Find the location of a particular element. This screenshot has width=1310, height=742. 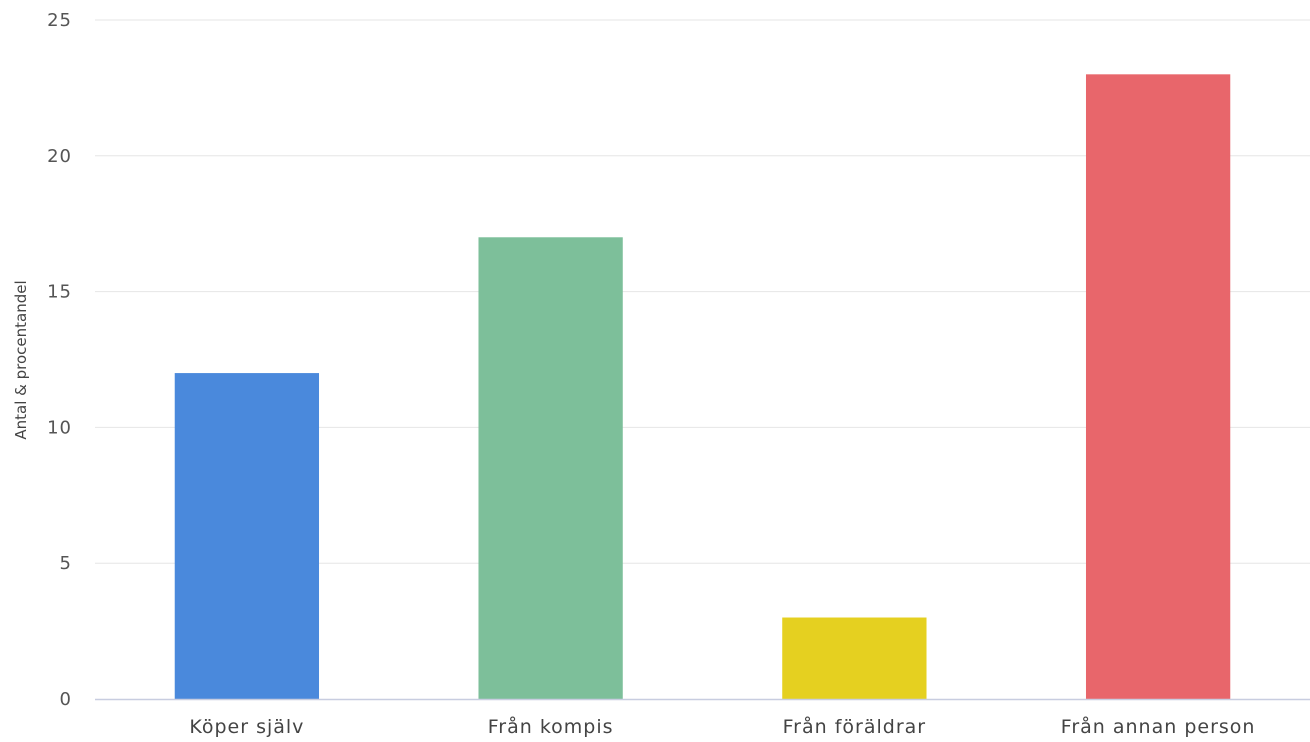

y-axis-label: Antal & procentandel is located at coordinates (21, 359).